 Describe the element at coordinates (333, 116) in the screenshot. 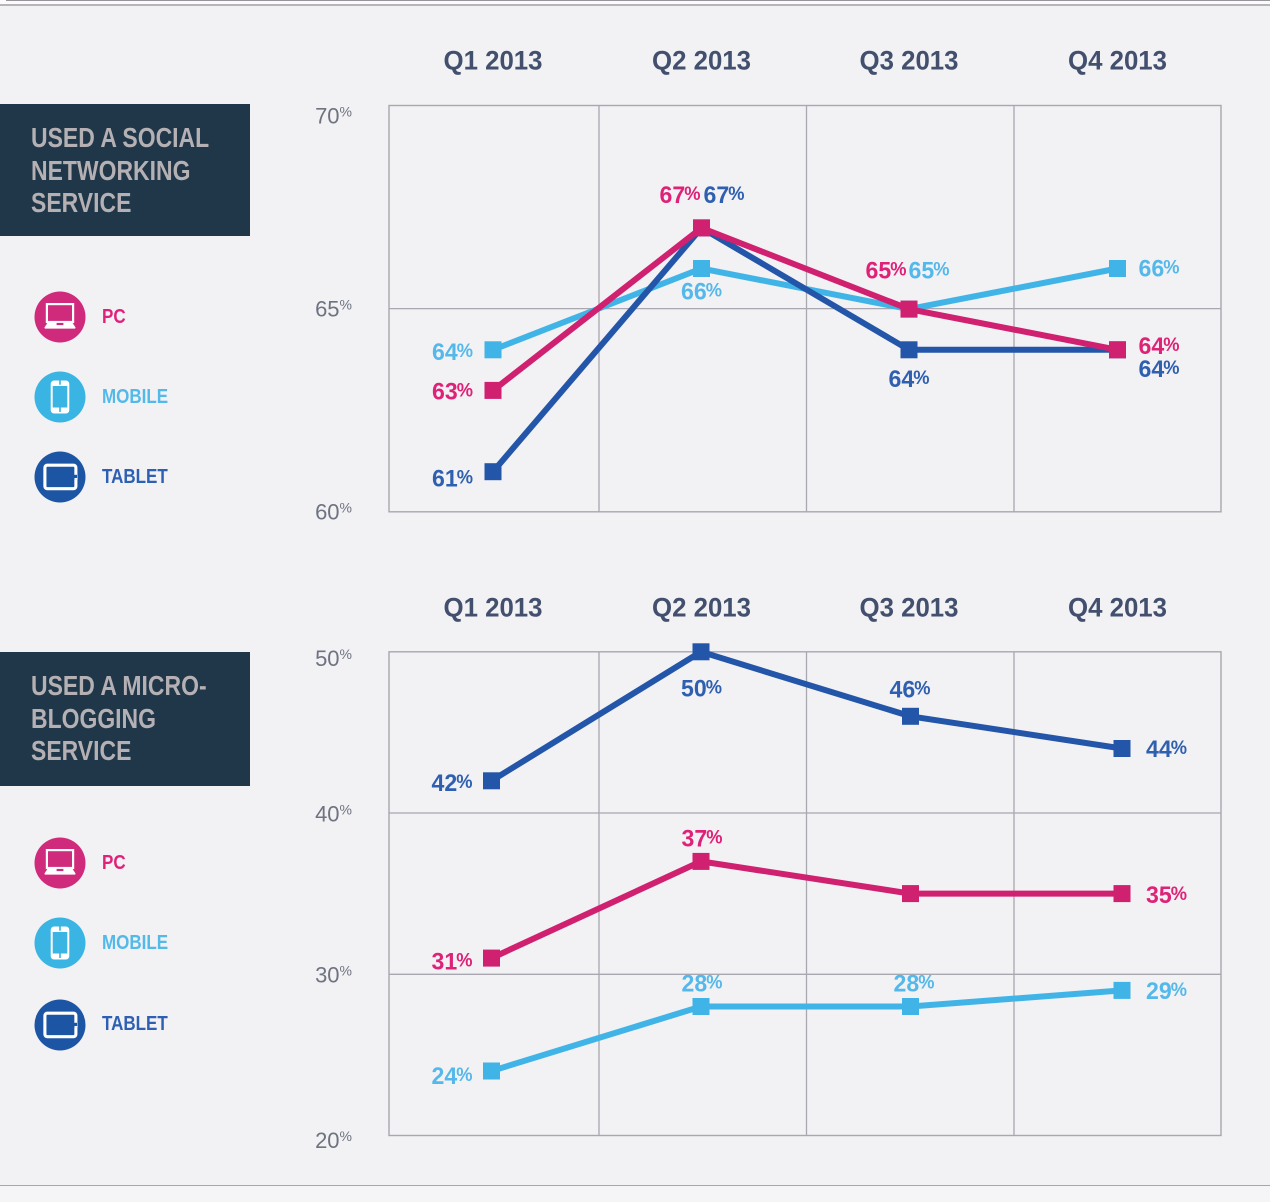

I see `svg-text: 70%` at that location.